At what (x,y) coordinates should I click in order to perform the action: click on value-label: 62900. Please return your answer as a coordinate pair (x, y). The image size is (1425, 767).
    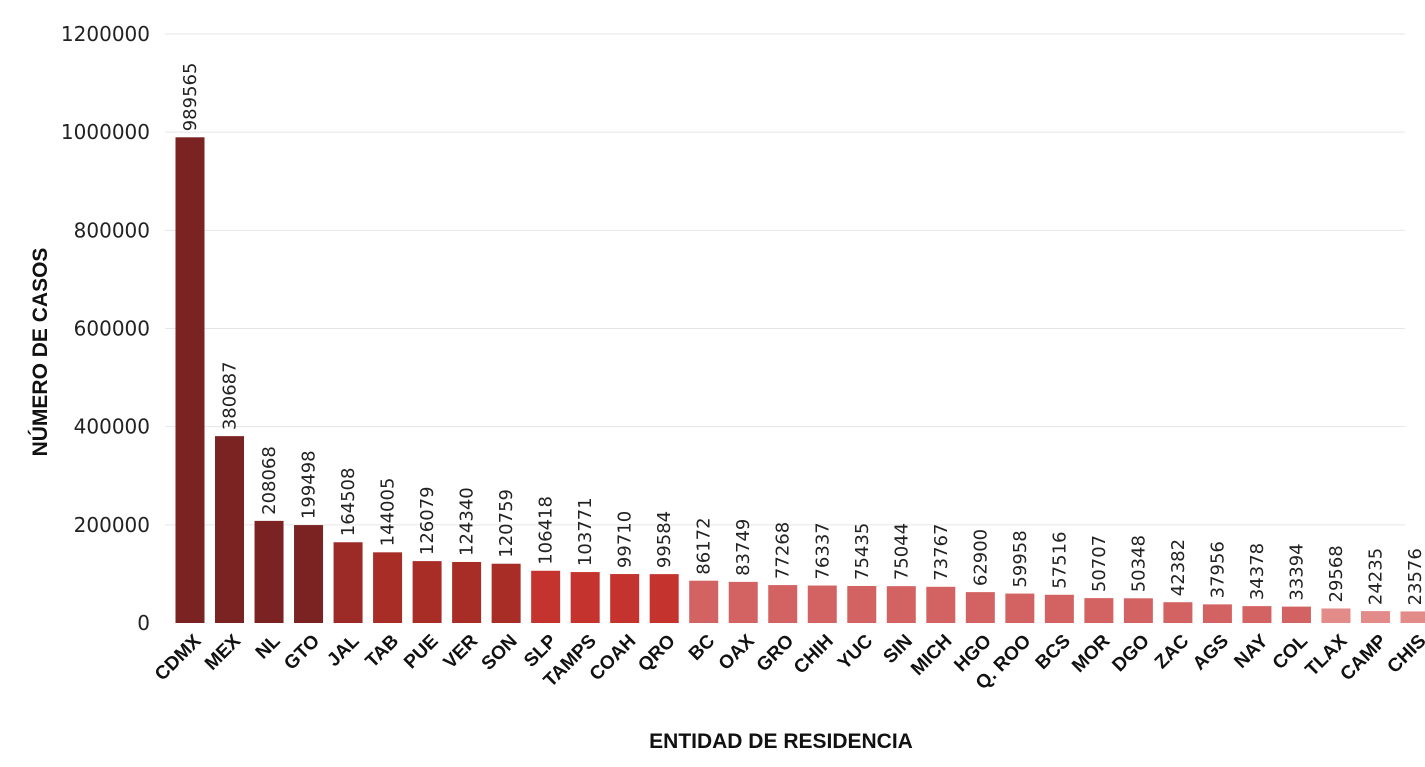
    Looking at the image, I should click on (980, 557).